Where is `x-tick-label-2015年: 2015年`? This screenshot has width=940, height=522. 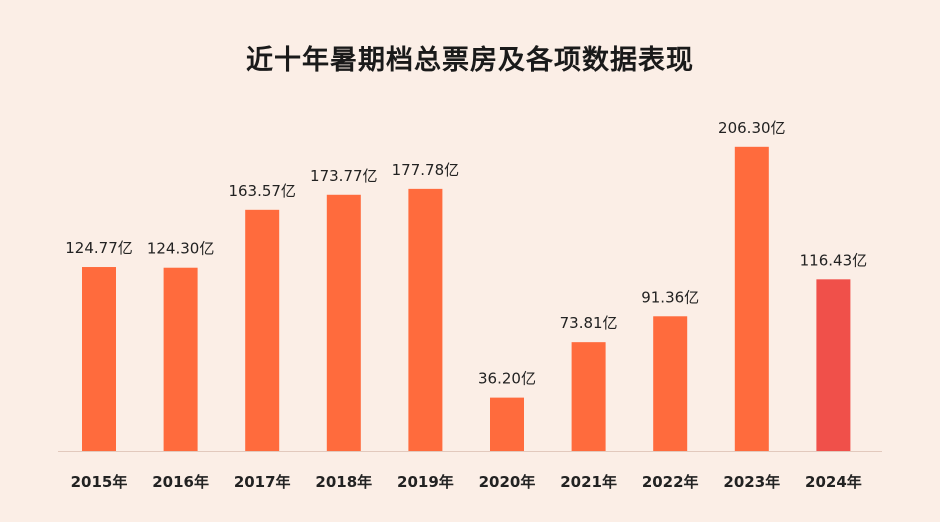
x-tick-label-2015年: 2015年 is located at coordinates (99, 482).